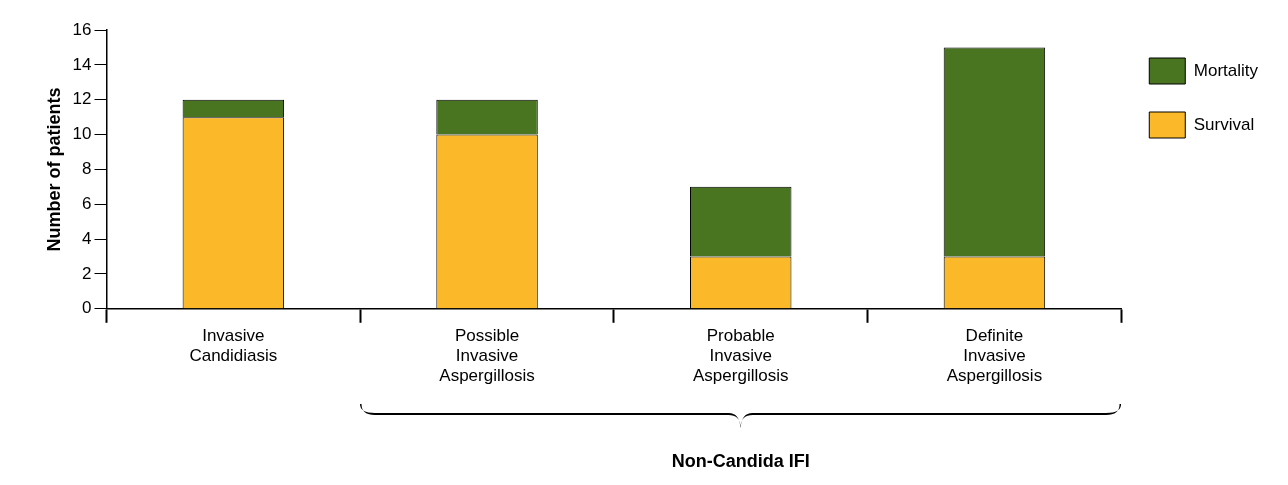 This screenshot has width=1288, height=485. Describe the element at coordinates (487, 355) in the screenshot. I see `x-tick-label: Possible Invasive Aspergillosis` at that location.